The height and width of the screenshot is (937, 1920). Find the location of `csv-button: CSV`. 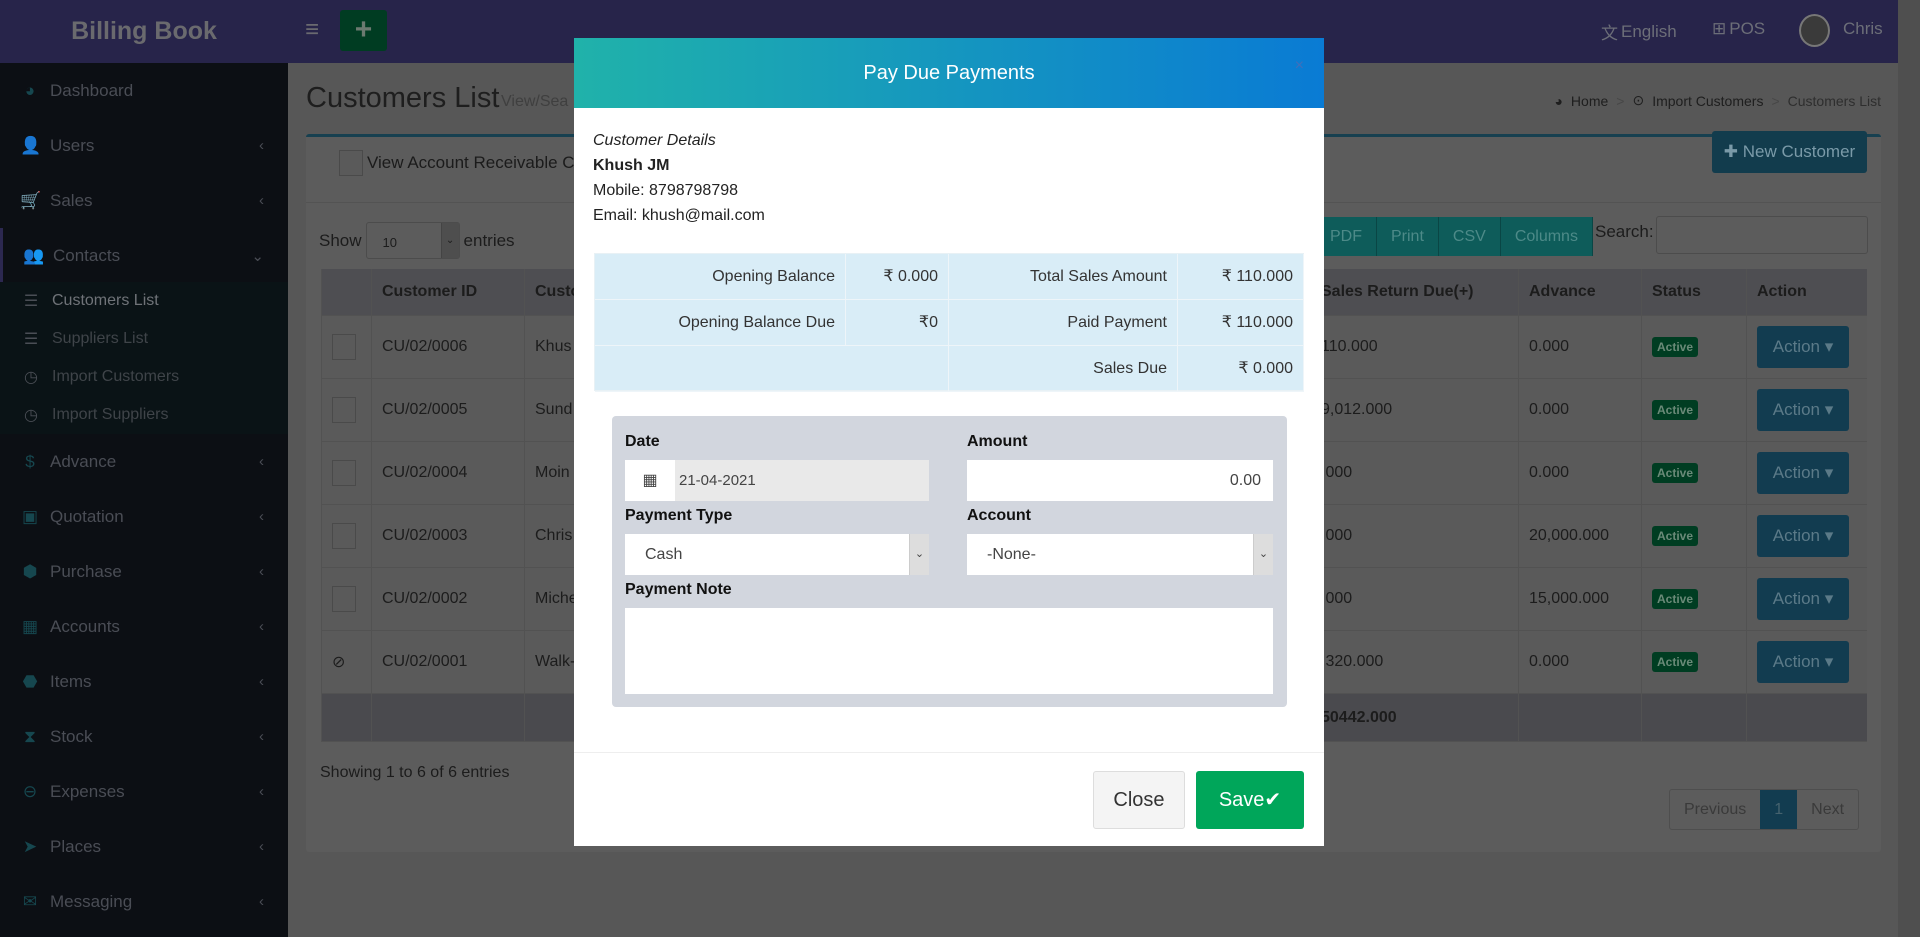

csv-button: CSV is located at coordinates (1469, 236).